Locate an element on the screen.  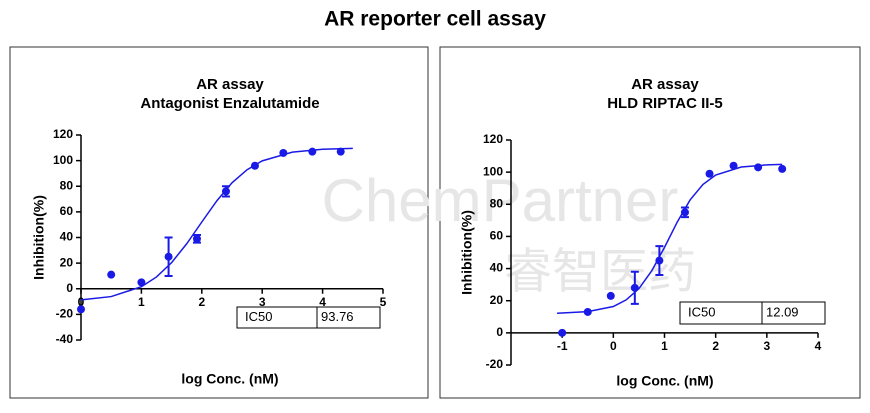
x-tick-label: -1 is located at coordinates (562, 346).